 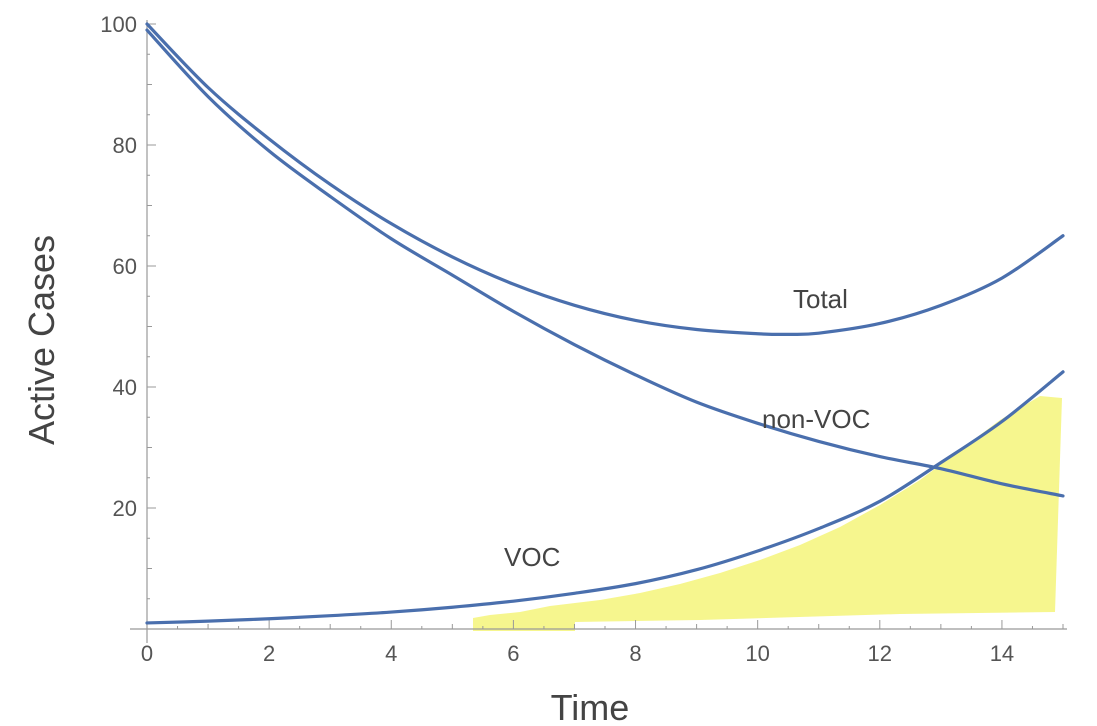 What do you see at coordinates (590, 706) in the screenshot?
I see `x-axis-title: Time` at bounding box center [590, 706].